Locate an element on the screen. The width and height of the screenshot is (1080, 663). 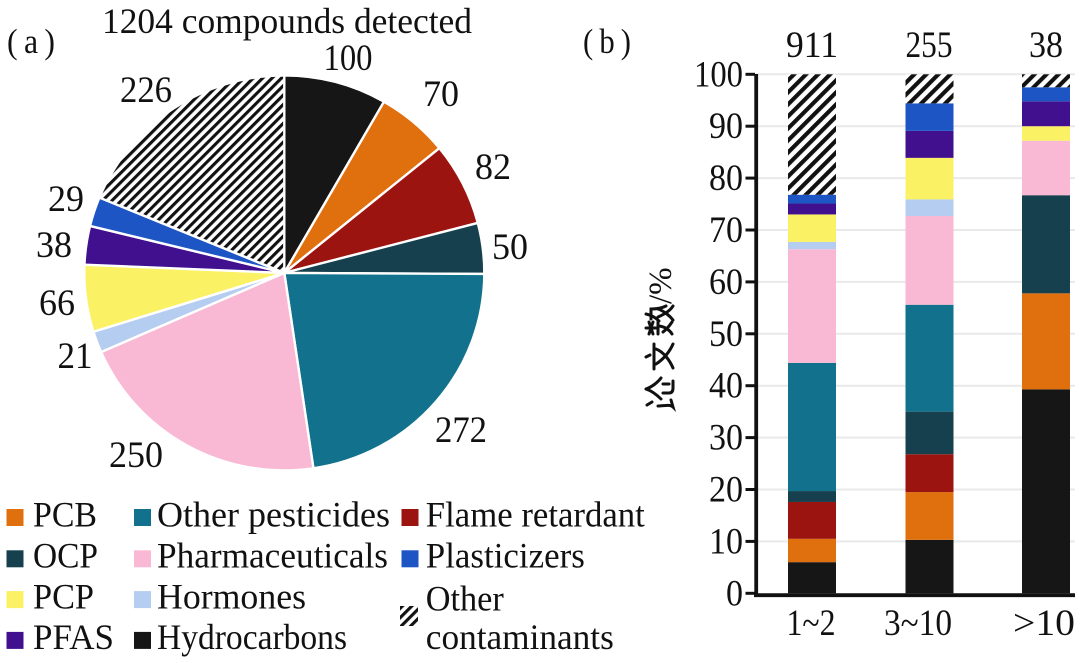
svg-text: 0 is located at coordinates (734, 593).